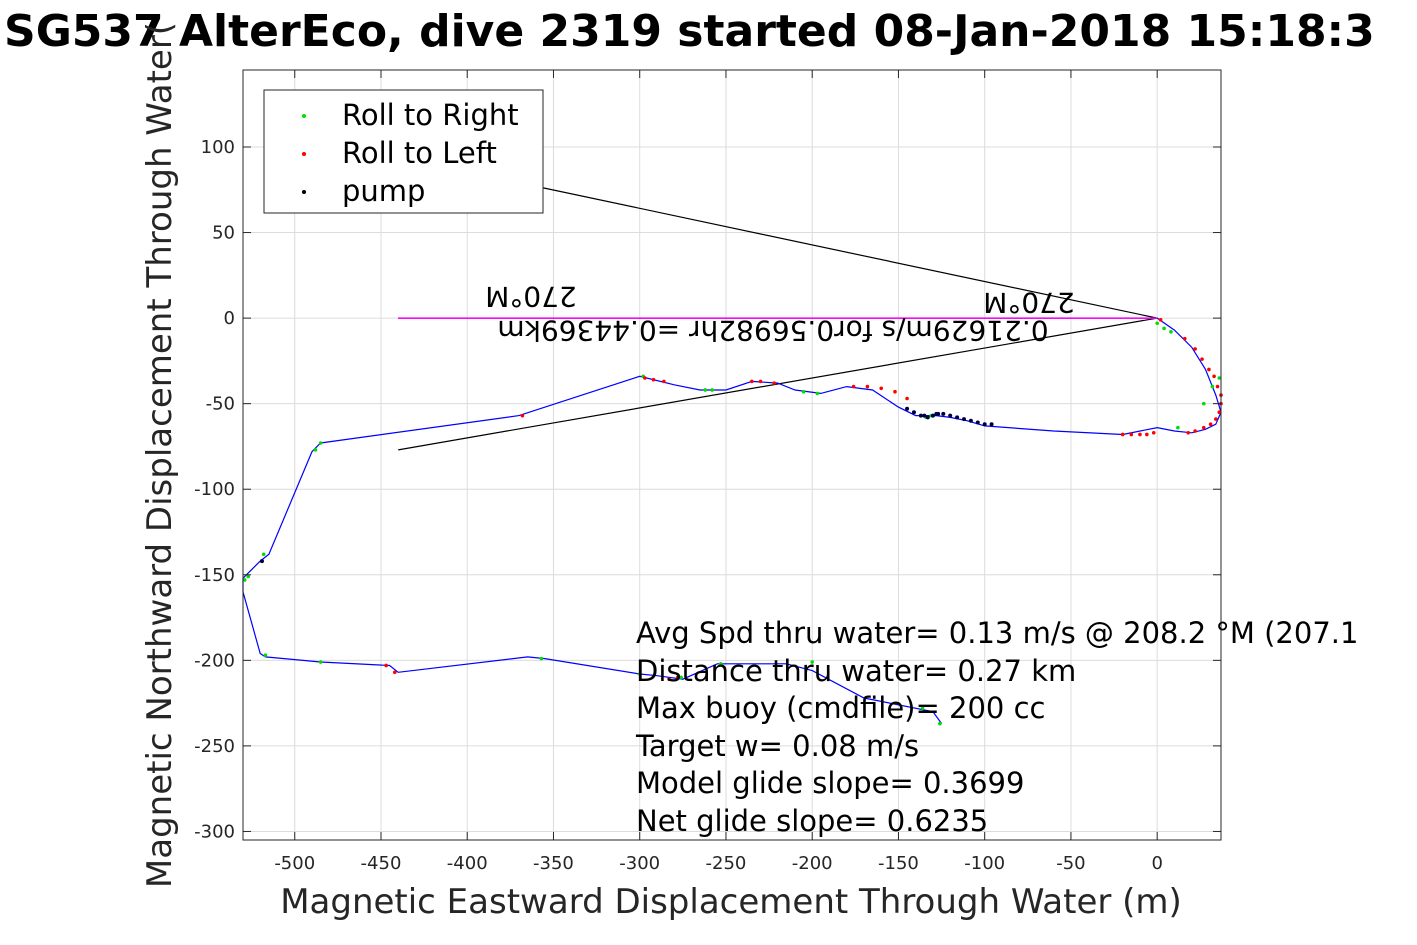 The width and height of the screenshot is (1417, 945). I want to click on stats-target-w: Target w= 0.08 m/s, so click(777, 746).